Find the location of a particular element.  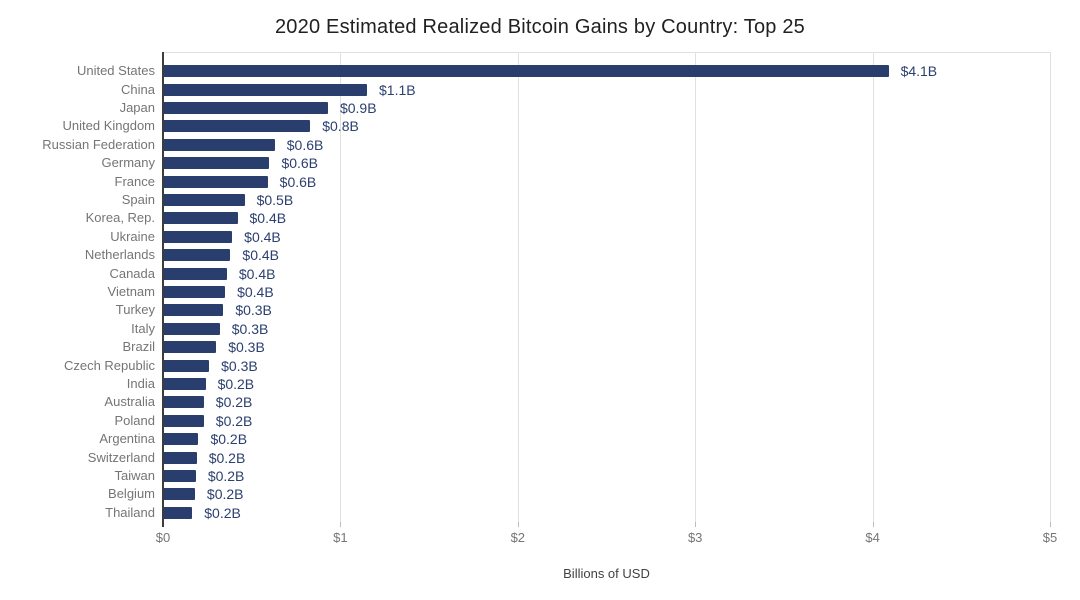

category-label: Argentina is located at coordinates (127, 439).